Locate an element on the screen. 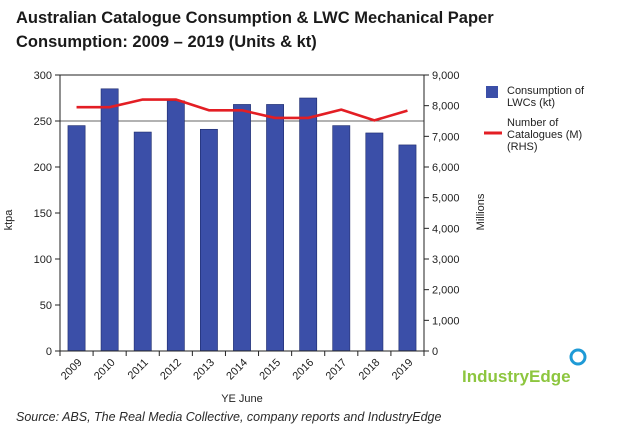  bar-2010 is located at coordinates (109, 220).